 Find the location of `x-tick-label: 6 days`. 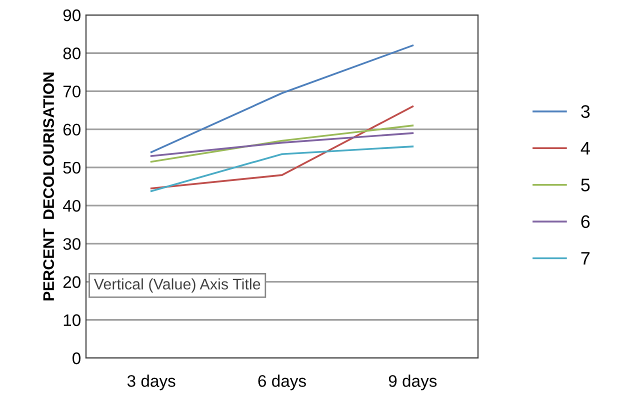

x-tick-label: 6 days is located at coordinates (282, 382).